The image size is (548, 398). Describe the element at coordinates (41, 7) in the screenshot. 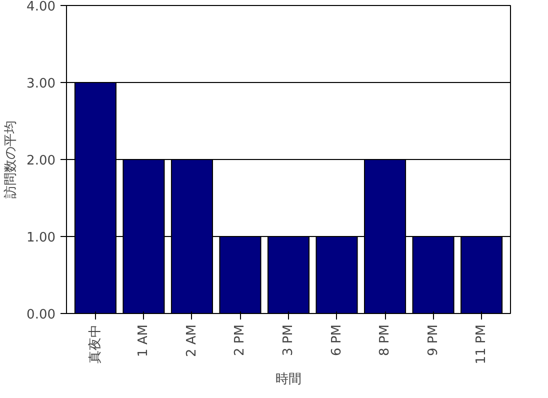

I see `y-tick-label: 4.00` at that location.